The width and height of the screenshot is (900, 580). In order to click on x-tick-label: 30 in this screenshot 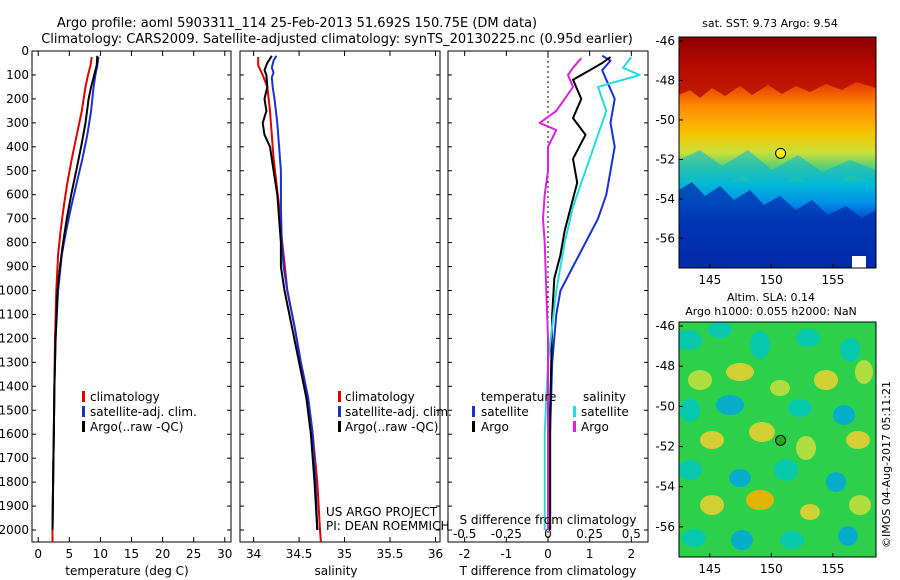, I will do `click(224, 554)`.